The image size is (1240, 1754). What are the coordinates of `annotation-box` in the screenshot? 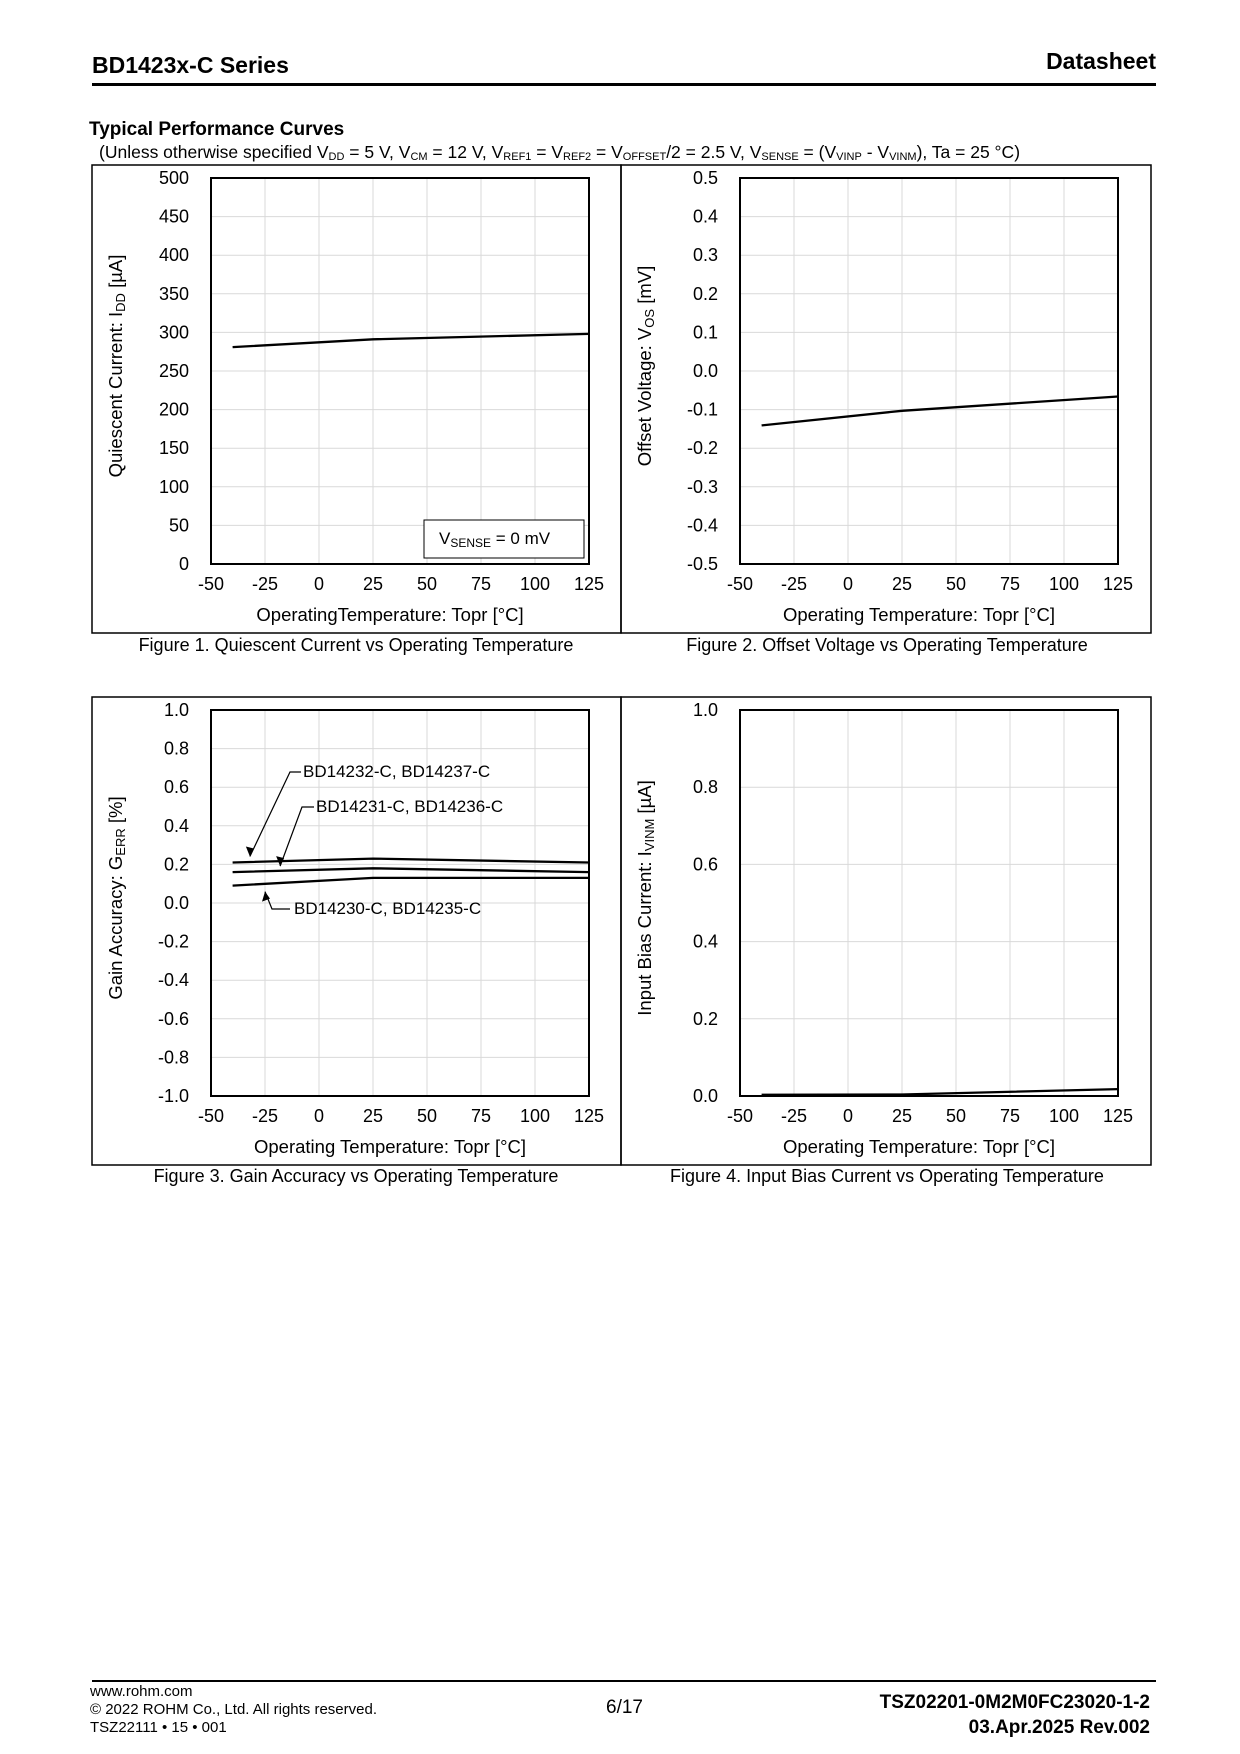 It's located at (504, 539).